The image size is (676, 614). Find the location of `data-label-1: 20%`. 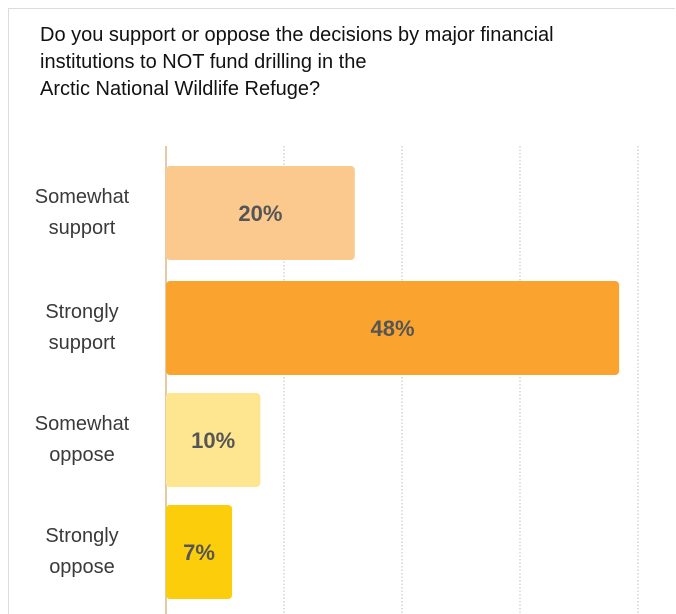

data-label-1: 20% is located at coordinates (260, 213).